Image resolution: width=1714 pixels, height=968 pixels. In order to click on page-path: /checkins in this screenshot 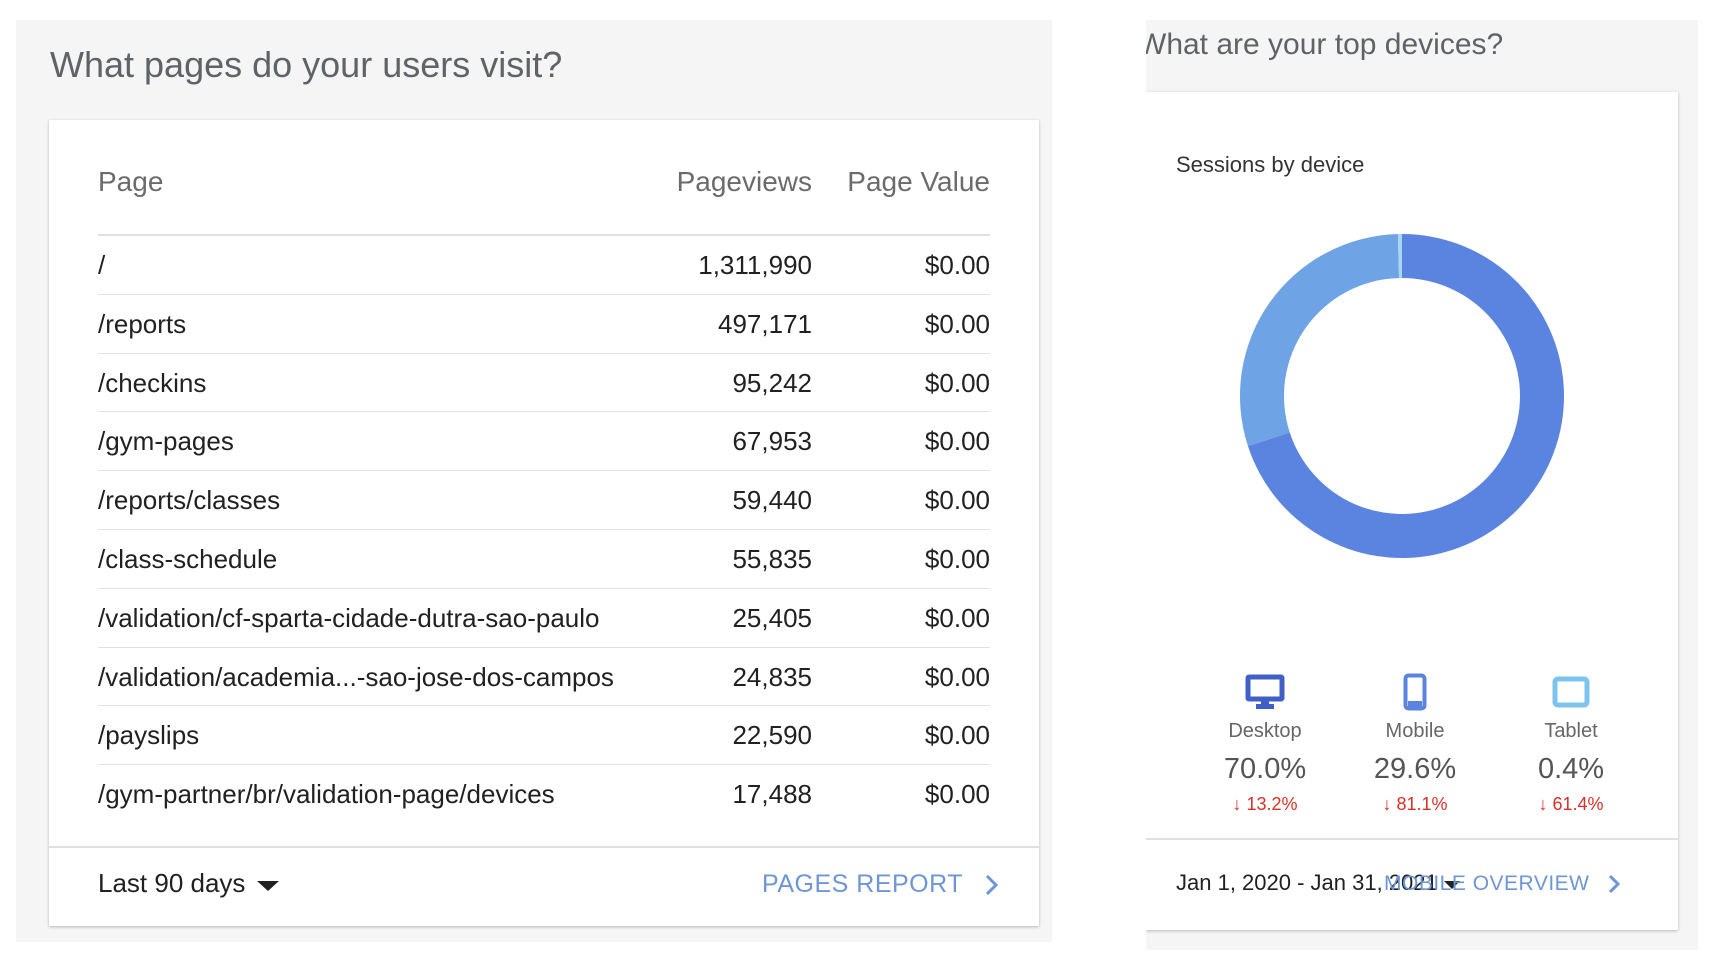, I will do `click(152, 382)`.